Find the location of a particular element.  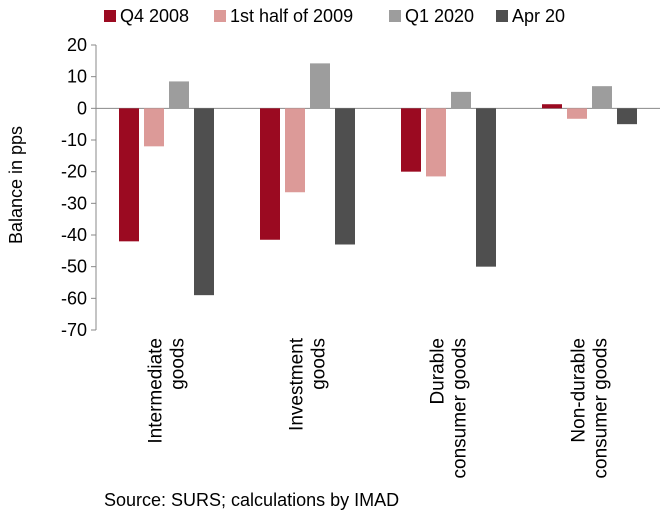

legend-label: Q1 2020 is located at coordinates (439, 16).